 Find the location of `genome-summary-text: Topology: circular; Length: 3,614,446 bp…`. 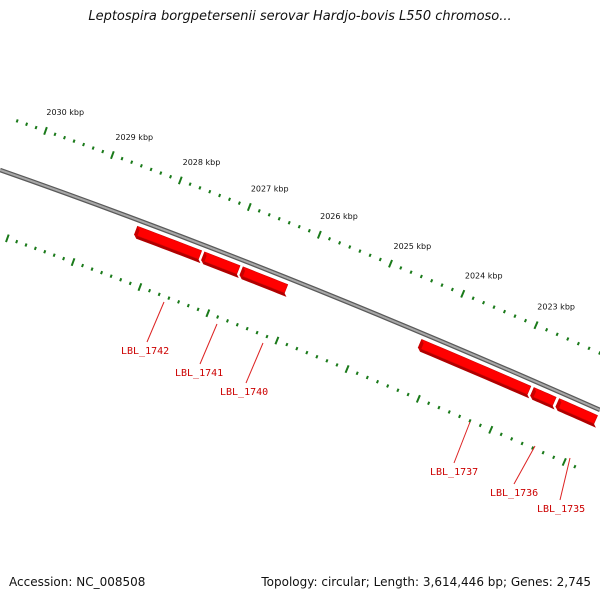

genome-summary-text: Topology: circular; Length: 3,614,446 bp… is located at coordinates (426, 582).